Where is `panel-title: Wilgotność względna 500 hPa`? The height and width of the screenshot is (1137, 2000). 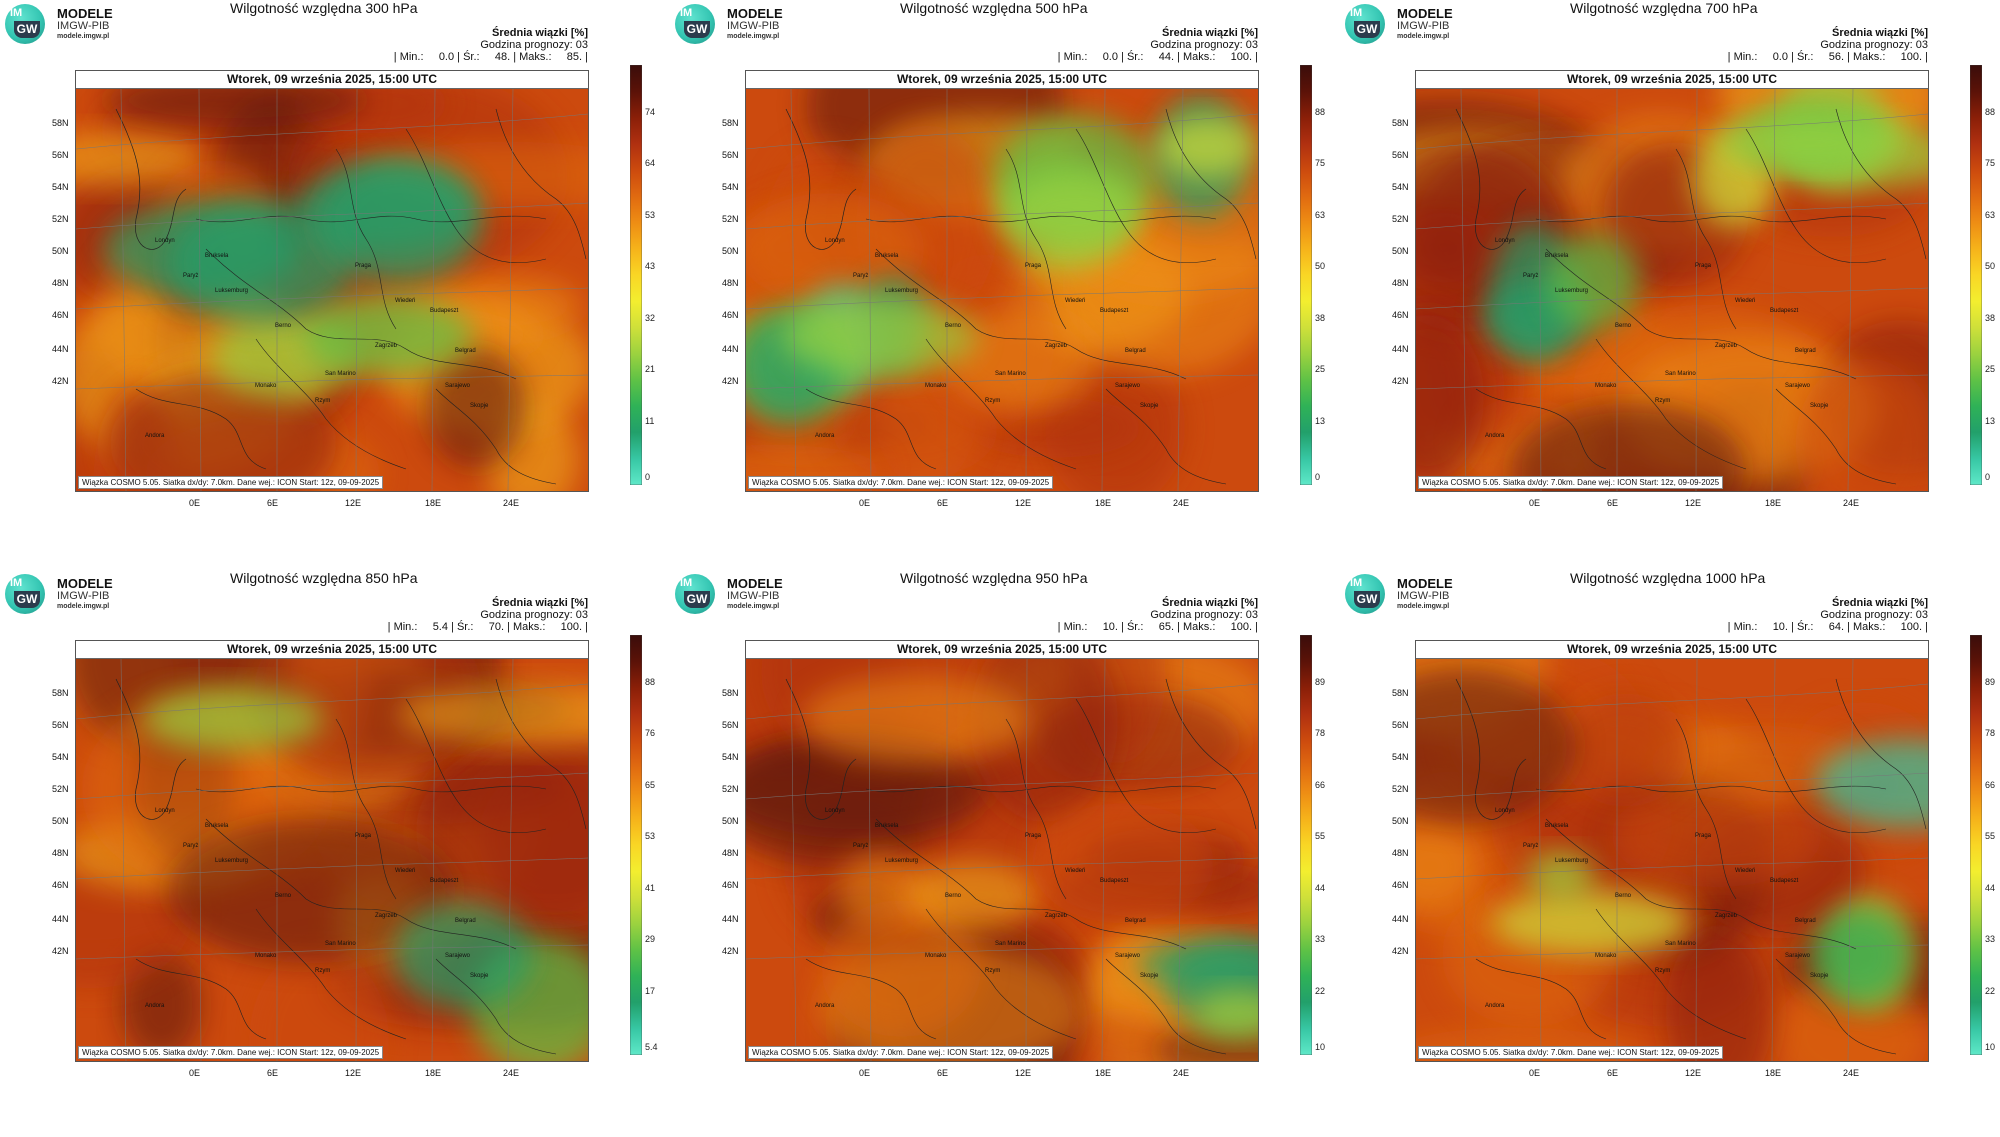
panel-title: Wilgotność względna 500 hPa is located at coordinates (994, 8).